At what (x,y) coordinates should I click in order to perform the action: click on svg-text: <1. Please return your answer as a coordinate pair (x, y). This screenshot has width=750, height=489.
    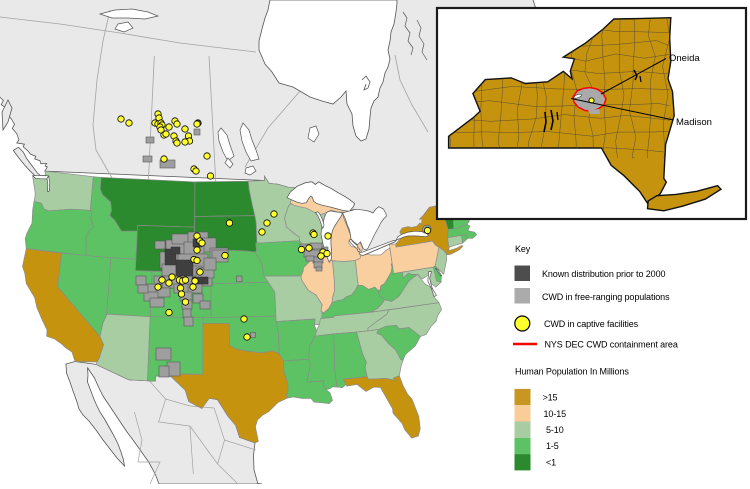
    Looking at the image, I should click on (551, 463).